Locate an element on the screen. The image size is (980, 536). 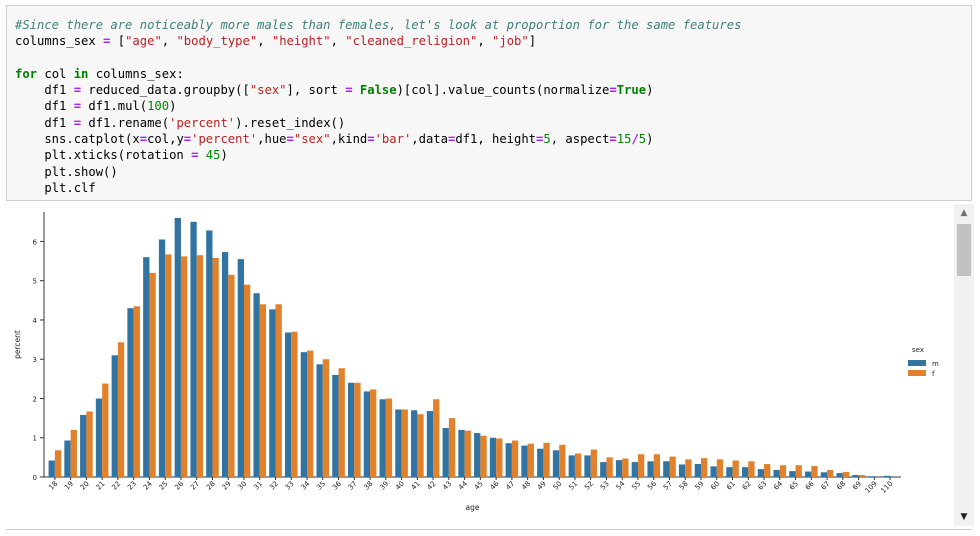
code-line: plt.show() is located at coordinates (66, 171).